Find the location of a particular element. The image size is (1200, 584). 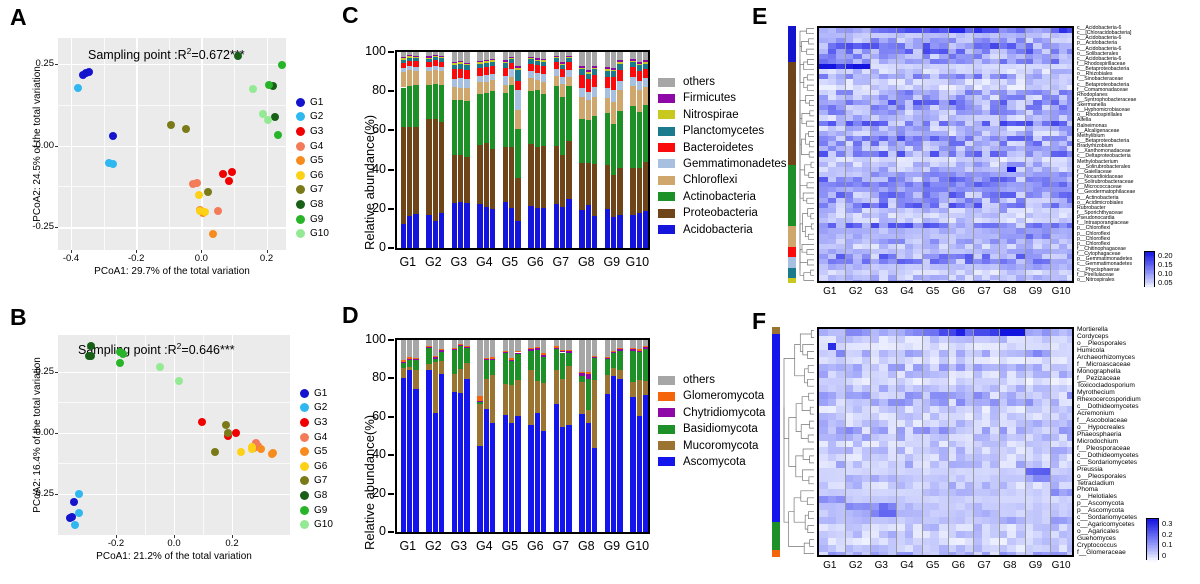

legend-item-bacteroidetes: Bacteroidetes is located at coordinates (722, 148).